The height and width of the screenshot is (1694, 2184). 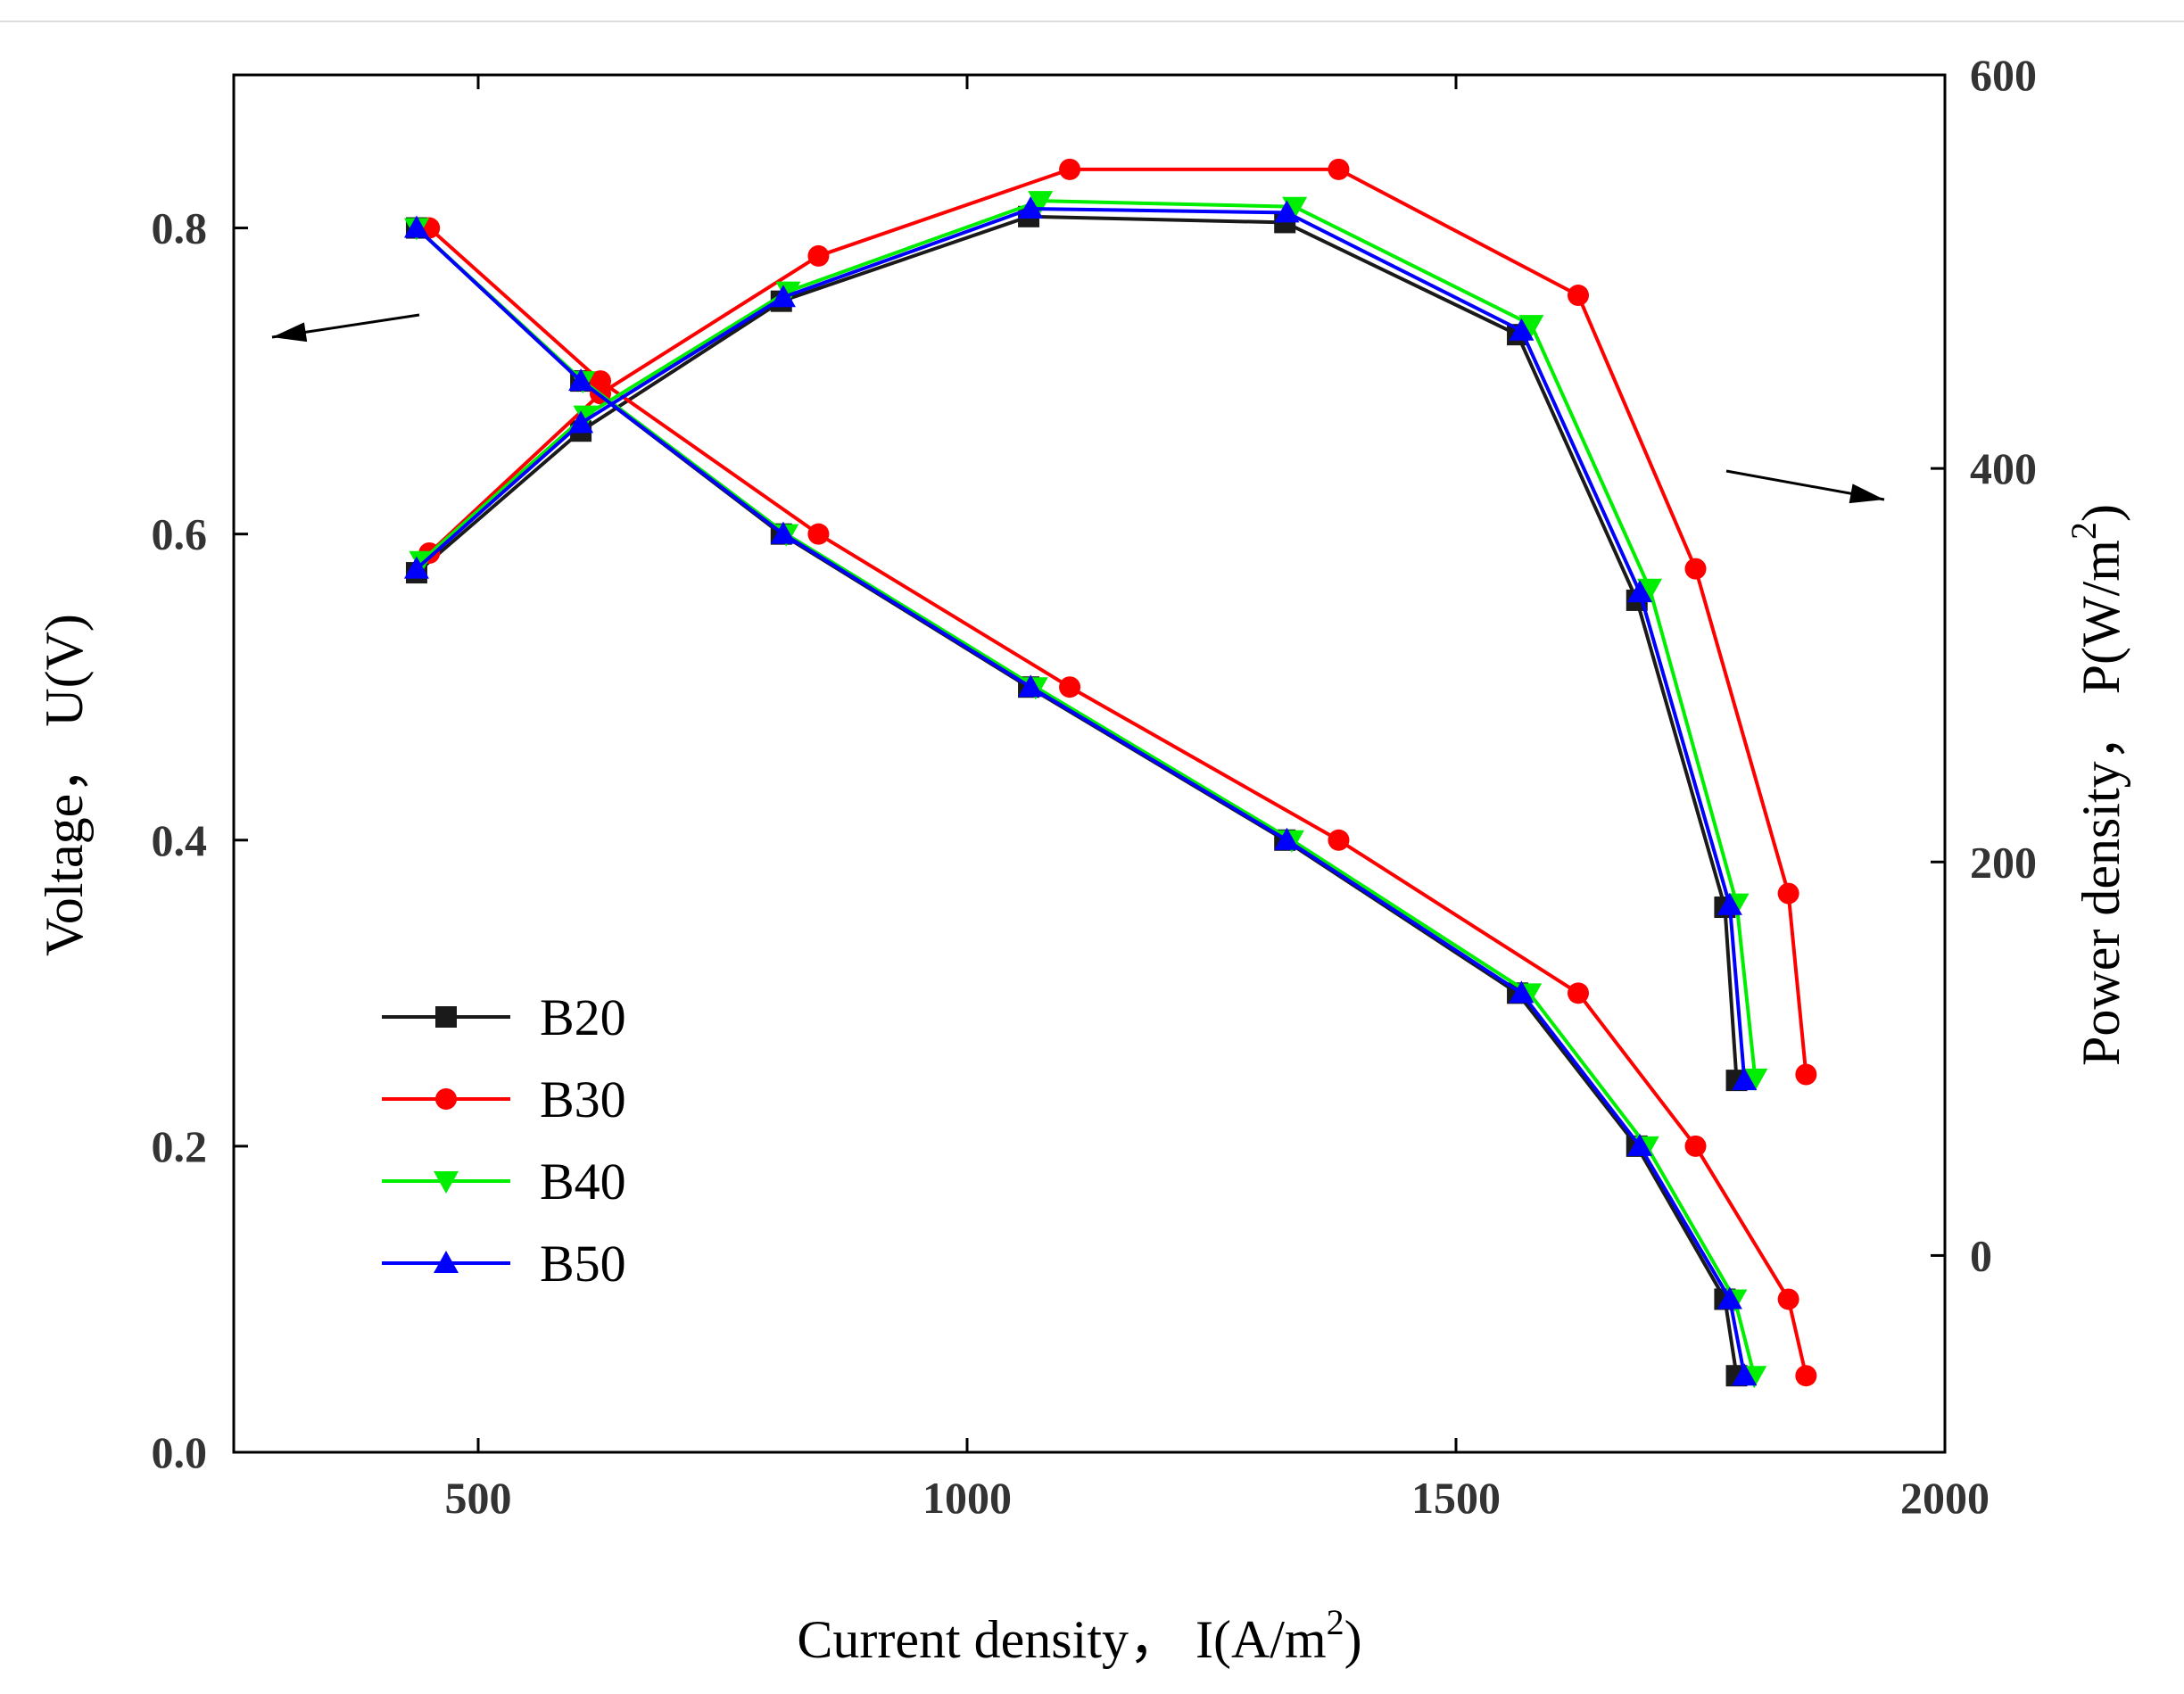 What do you see at coordinates (1805, 486) in the screenshot?
I see `right-axis-arrow` at bounding box center [1805, 486].